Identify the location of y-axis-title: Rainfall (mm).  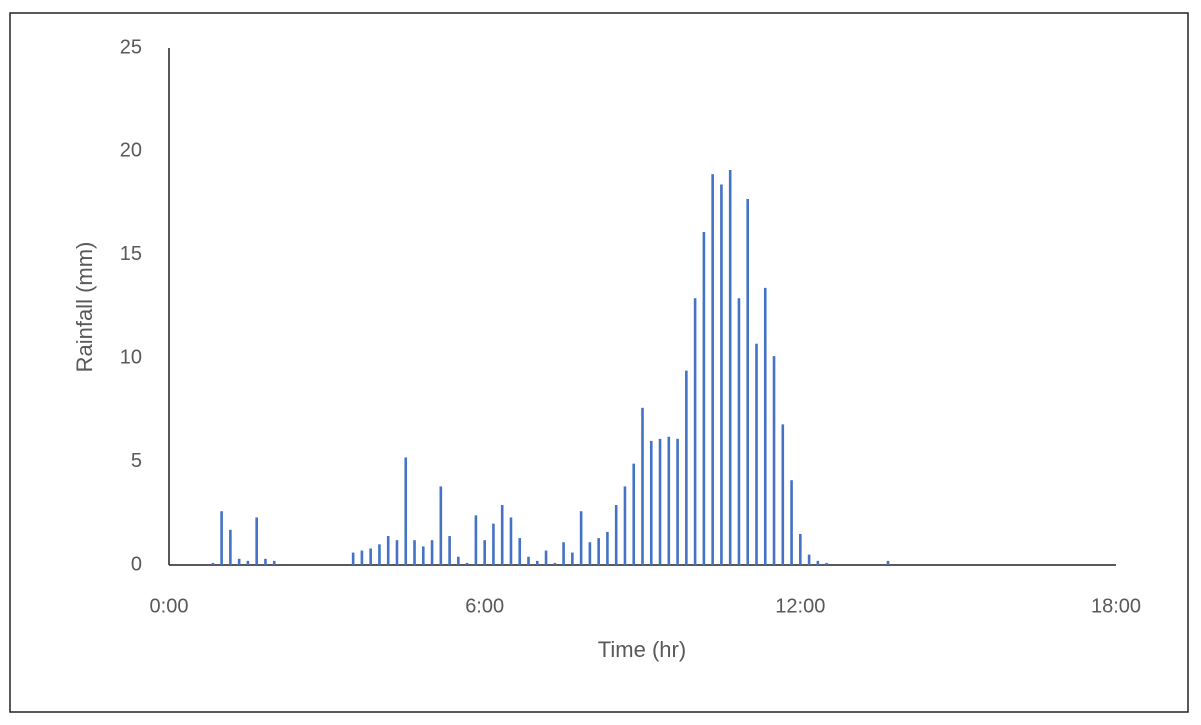
(84, 307).